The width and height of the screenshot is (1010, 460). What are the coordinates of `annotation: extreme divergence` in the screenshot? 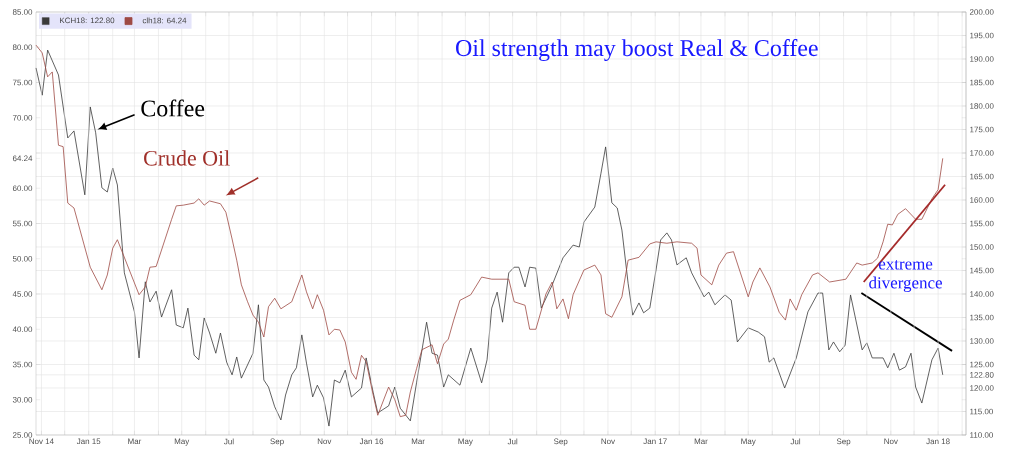 It's located at (905, 276).